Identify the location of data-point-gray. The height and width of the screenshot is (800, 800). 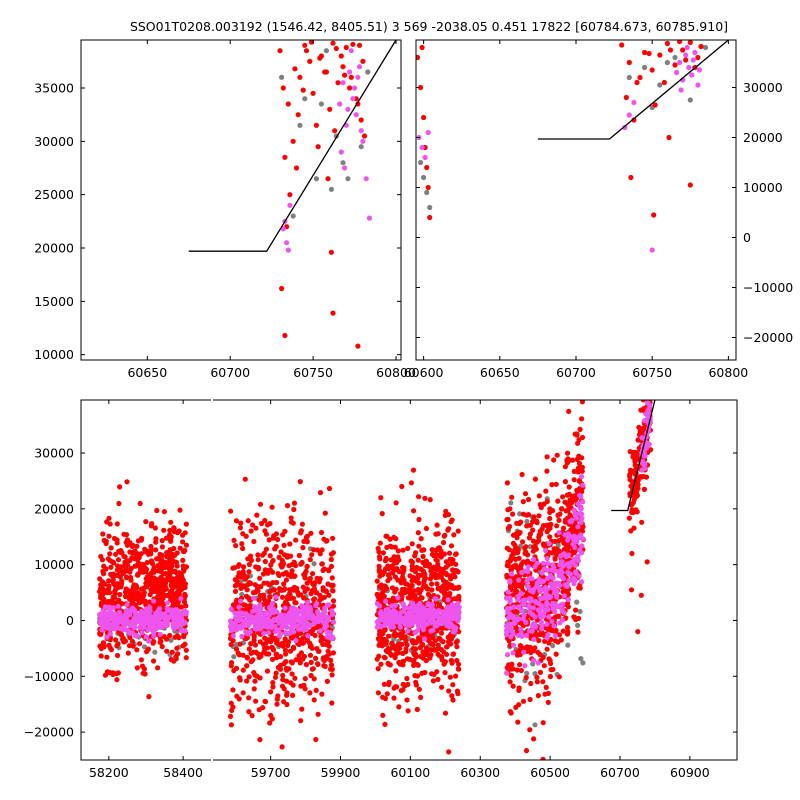
(675, 57).